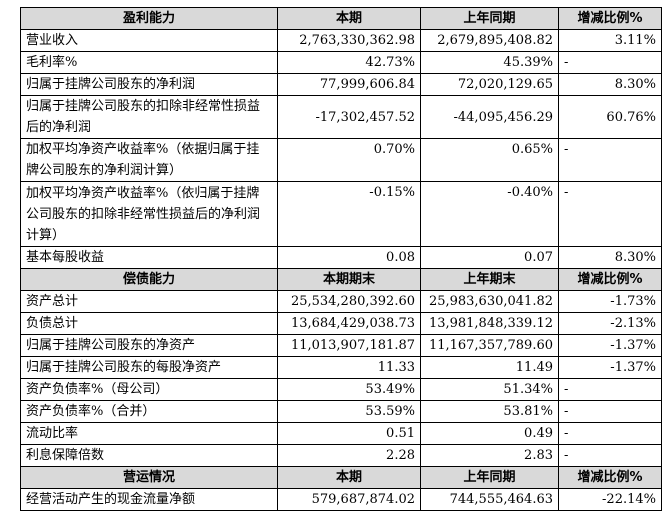  I want to click on row-label: 资产总计, so click(149, 301).